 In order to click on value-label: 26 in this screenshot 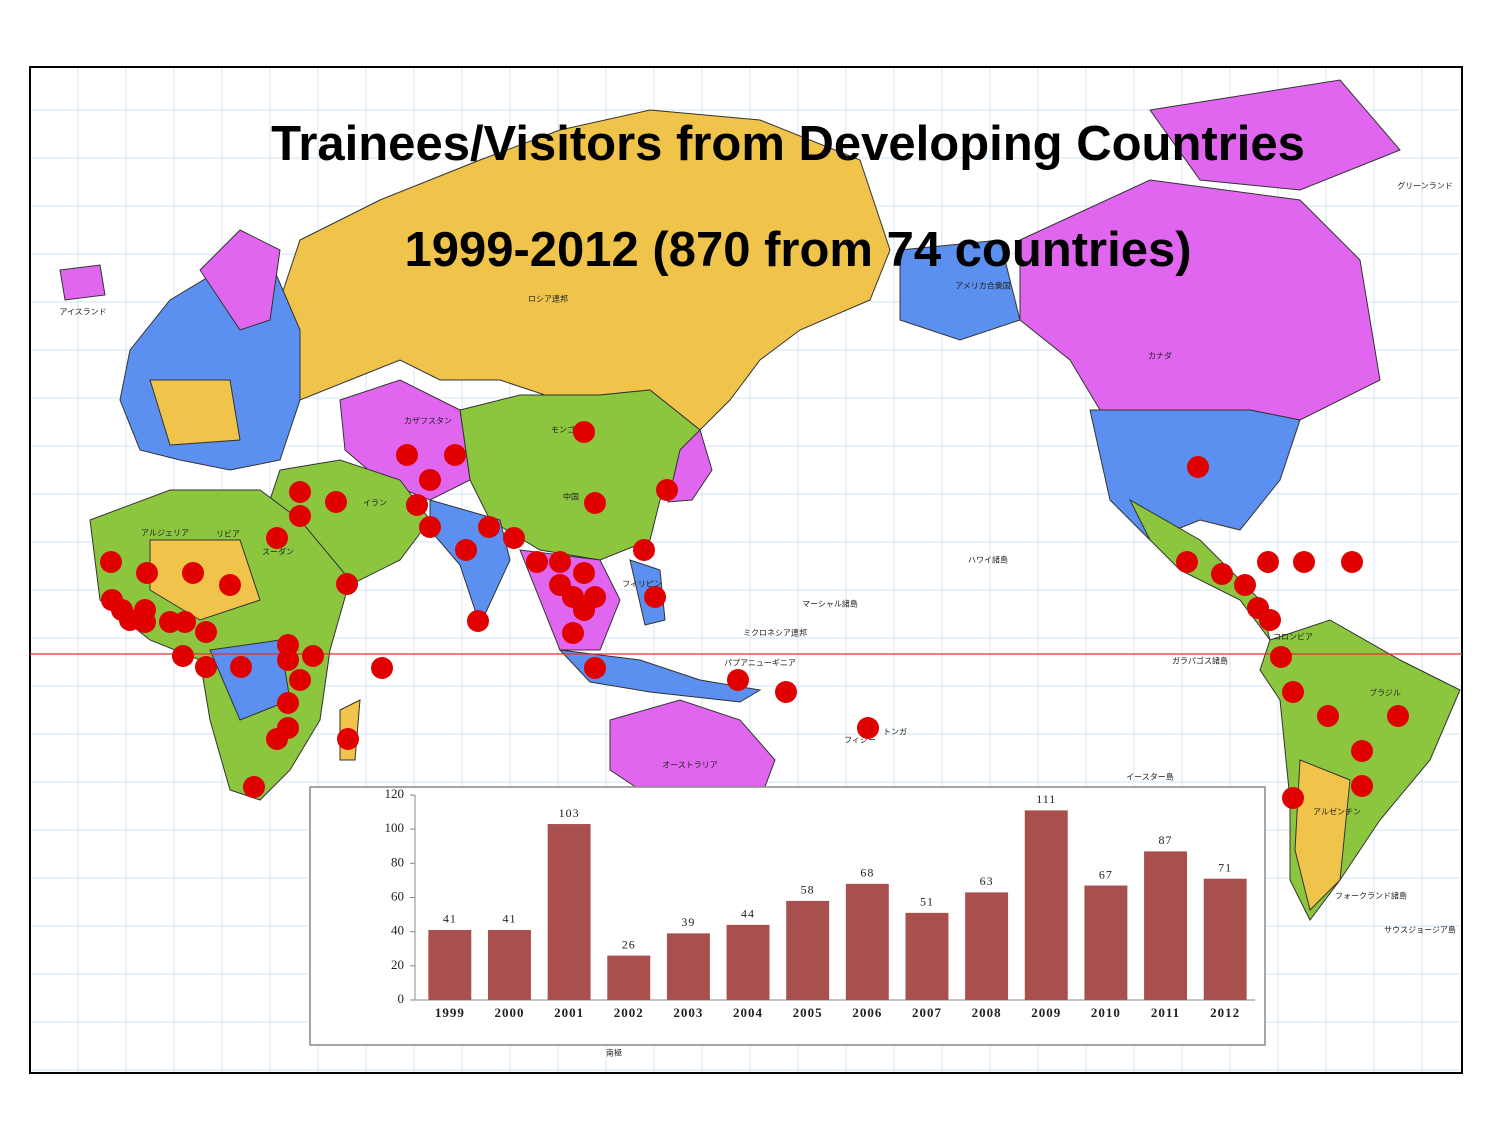, I will do `click(629, 944)`.